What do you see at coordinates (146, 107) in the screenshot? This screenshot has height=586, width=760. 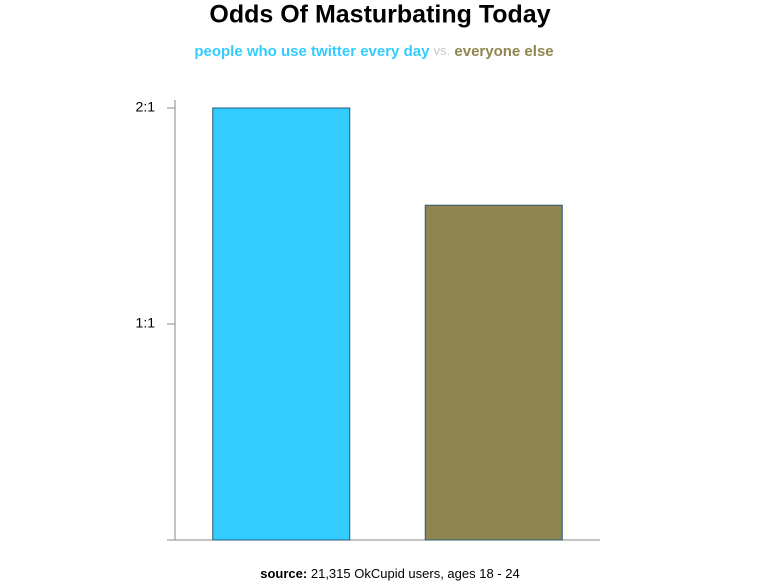 I see `y-tick-label: 2:1` at bounding box center [146, 107].